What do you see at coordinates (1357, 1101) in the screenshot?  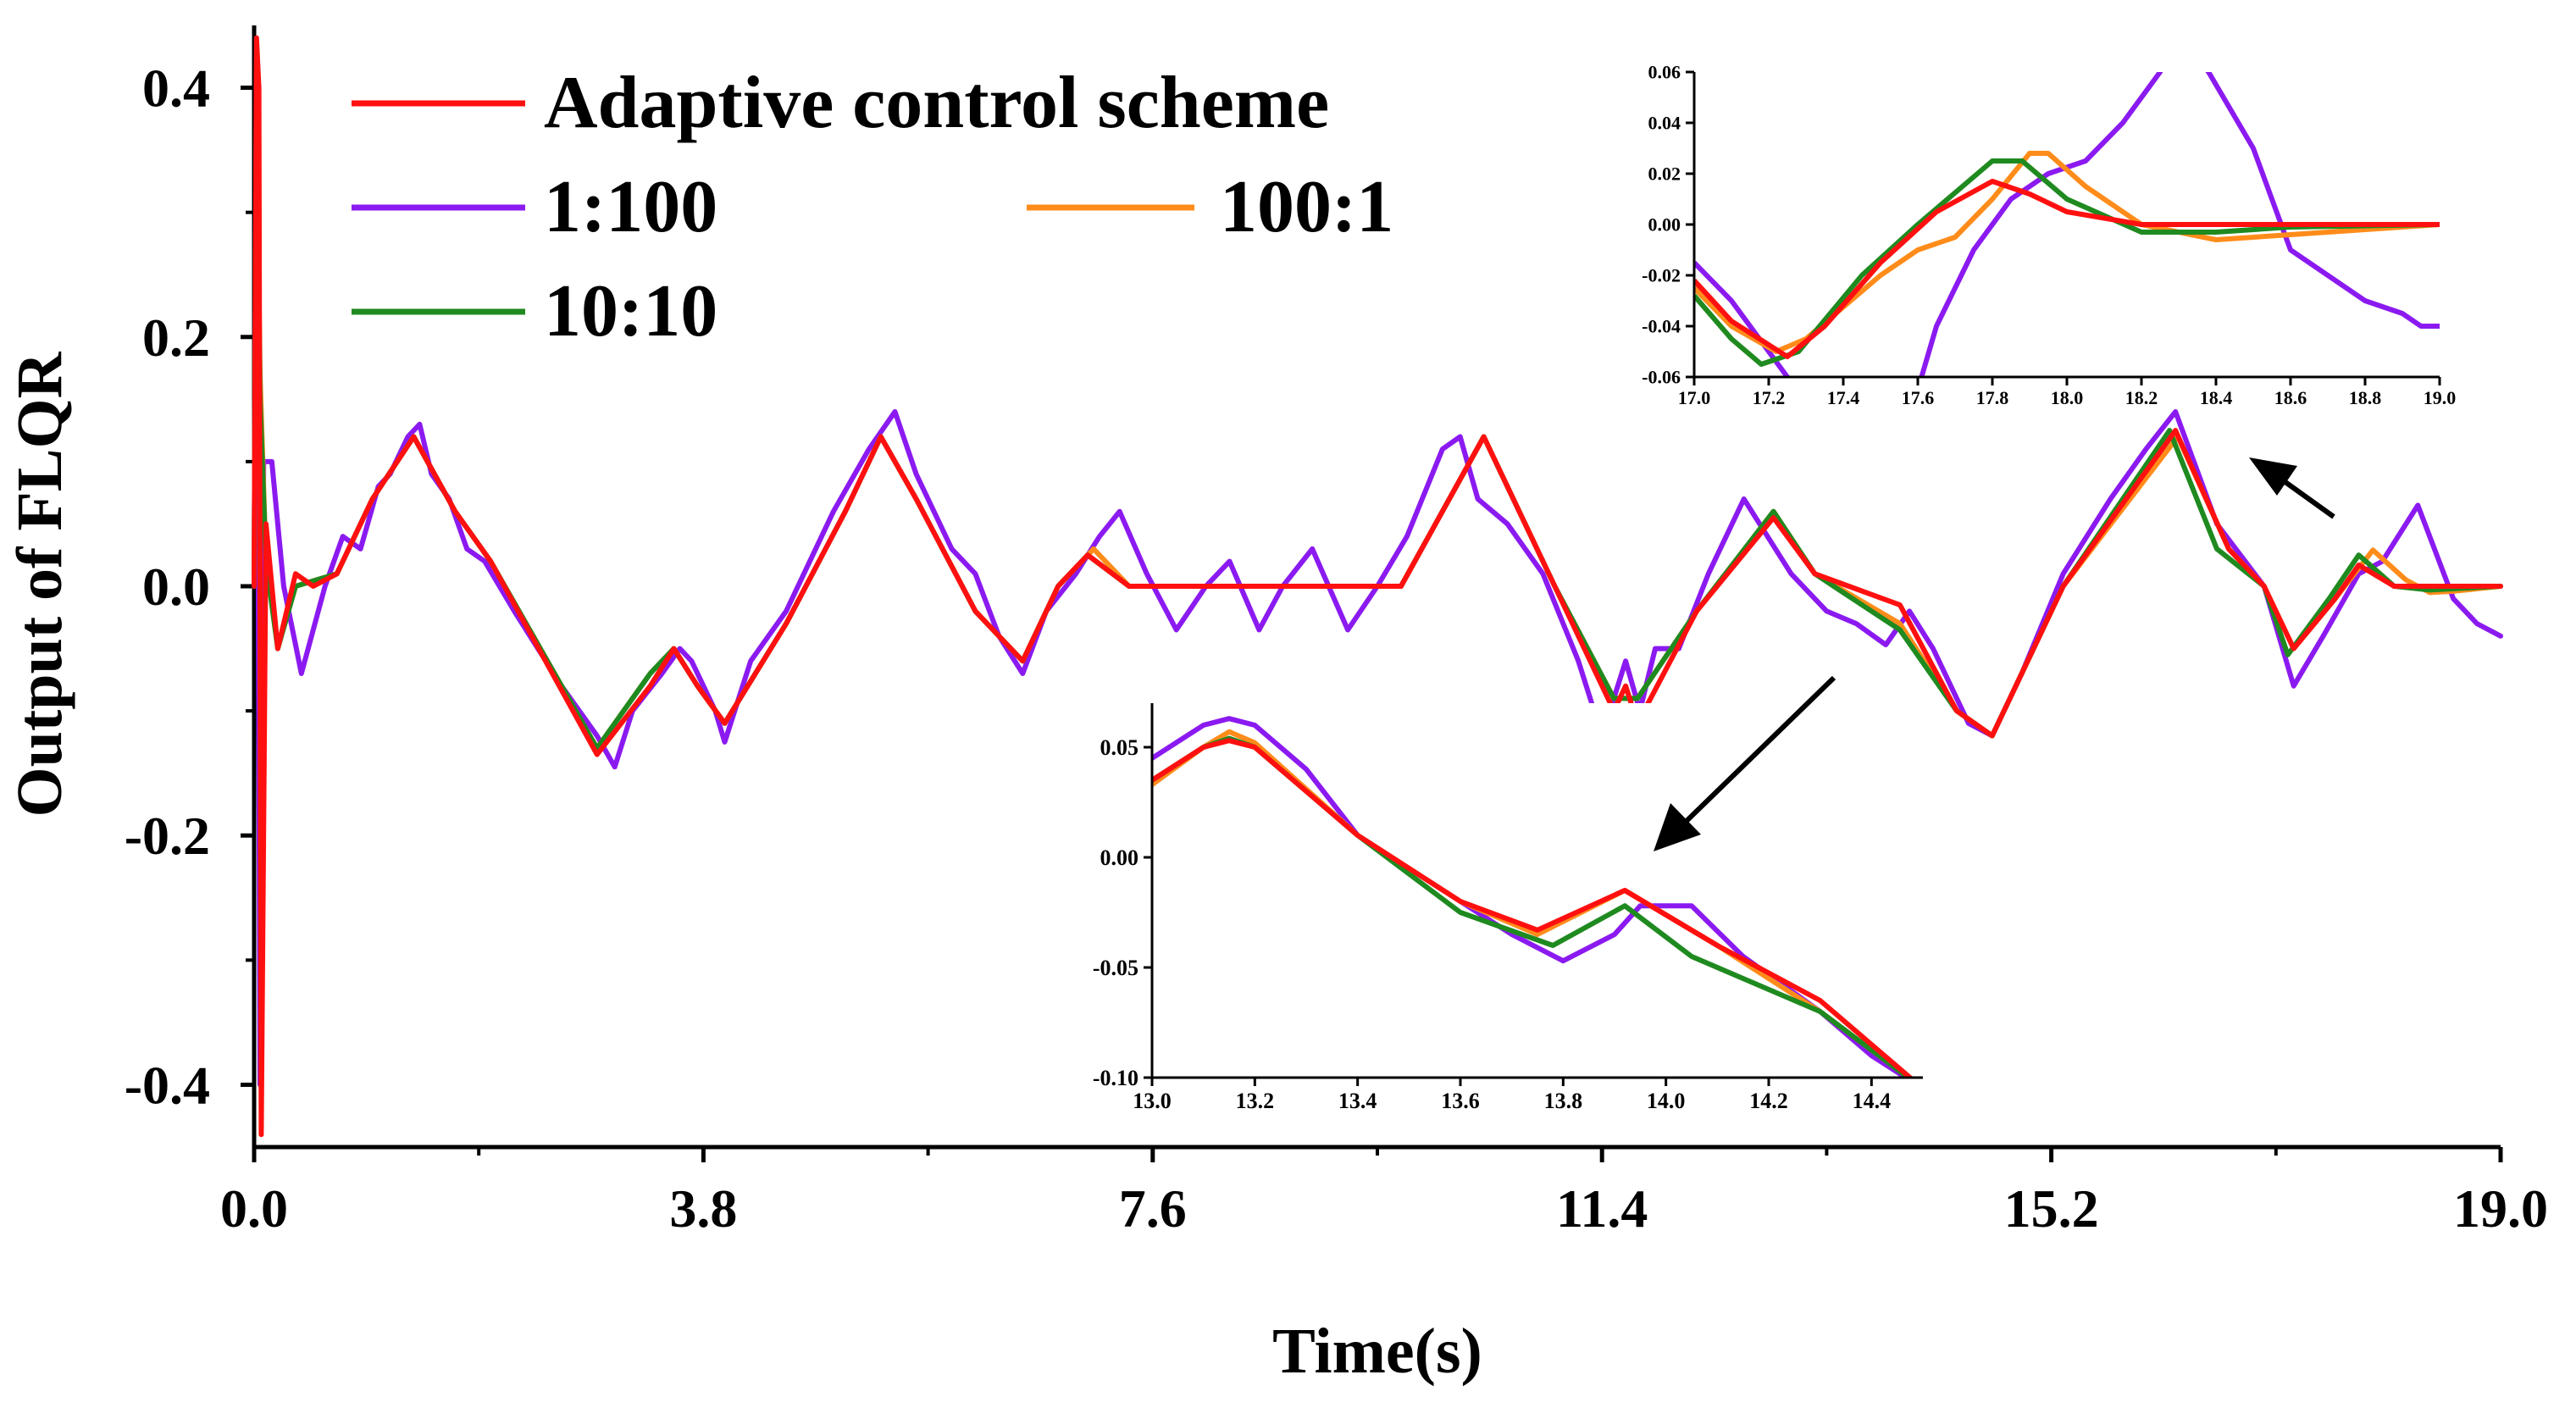 I see `inset-x-tick-label: 13.4` at bounding box center [1357, 1101].